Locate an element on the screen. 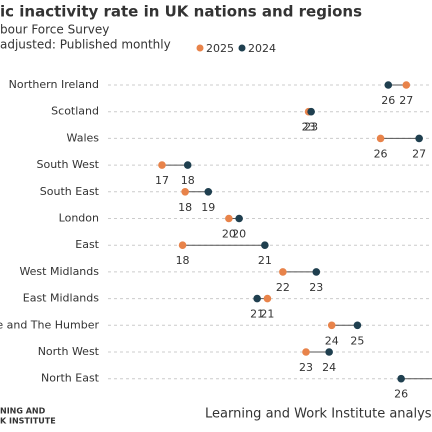  data-label: 22 is located at coordinates (283, 287).